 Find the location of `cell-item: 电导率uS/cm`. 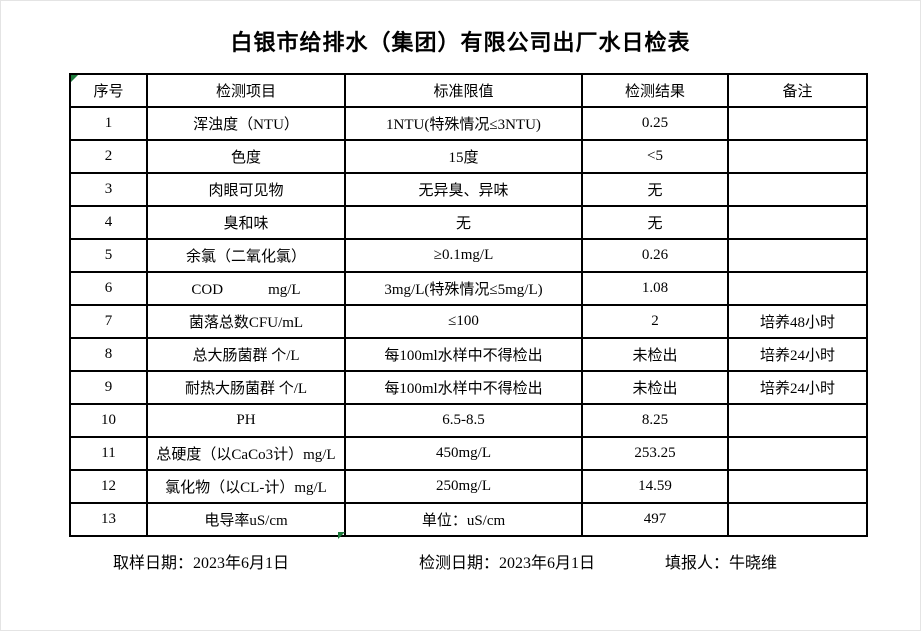

cell-item: 电导率uS/cm is located at coordinates (246, 519).